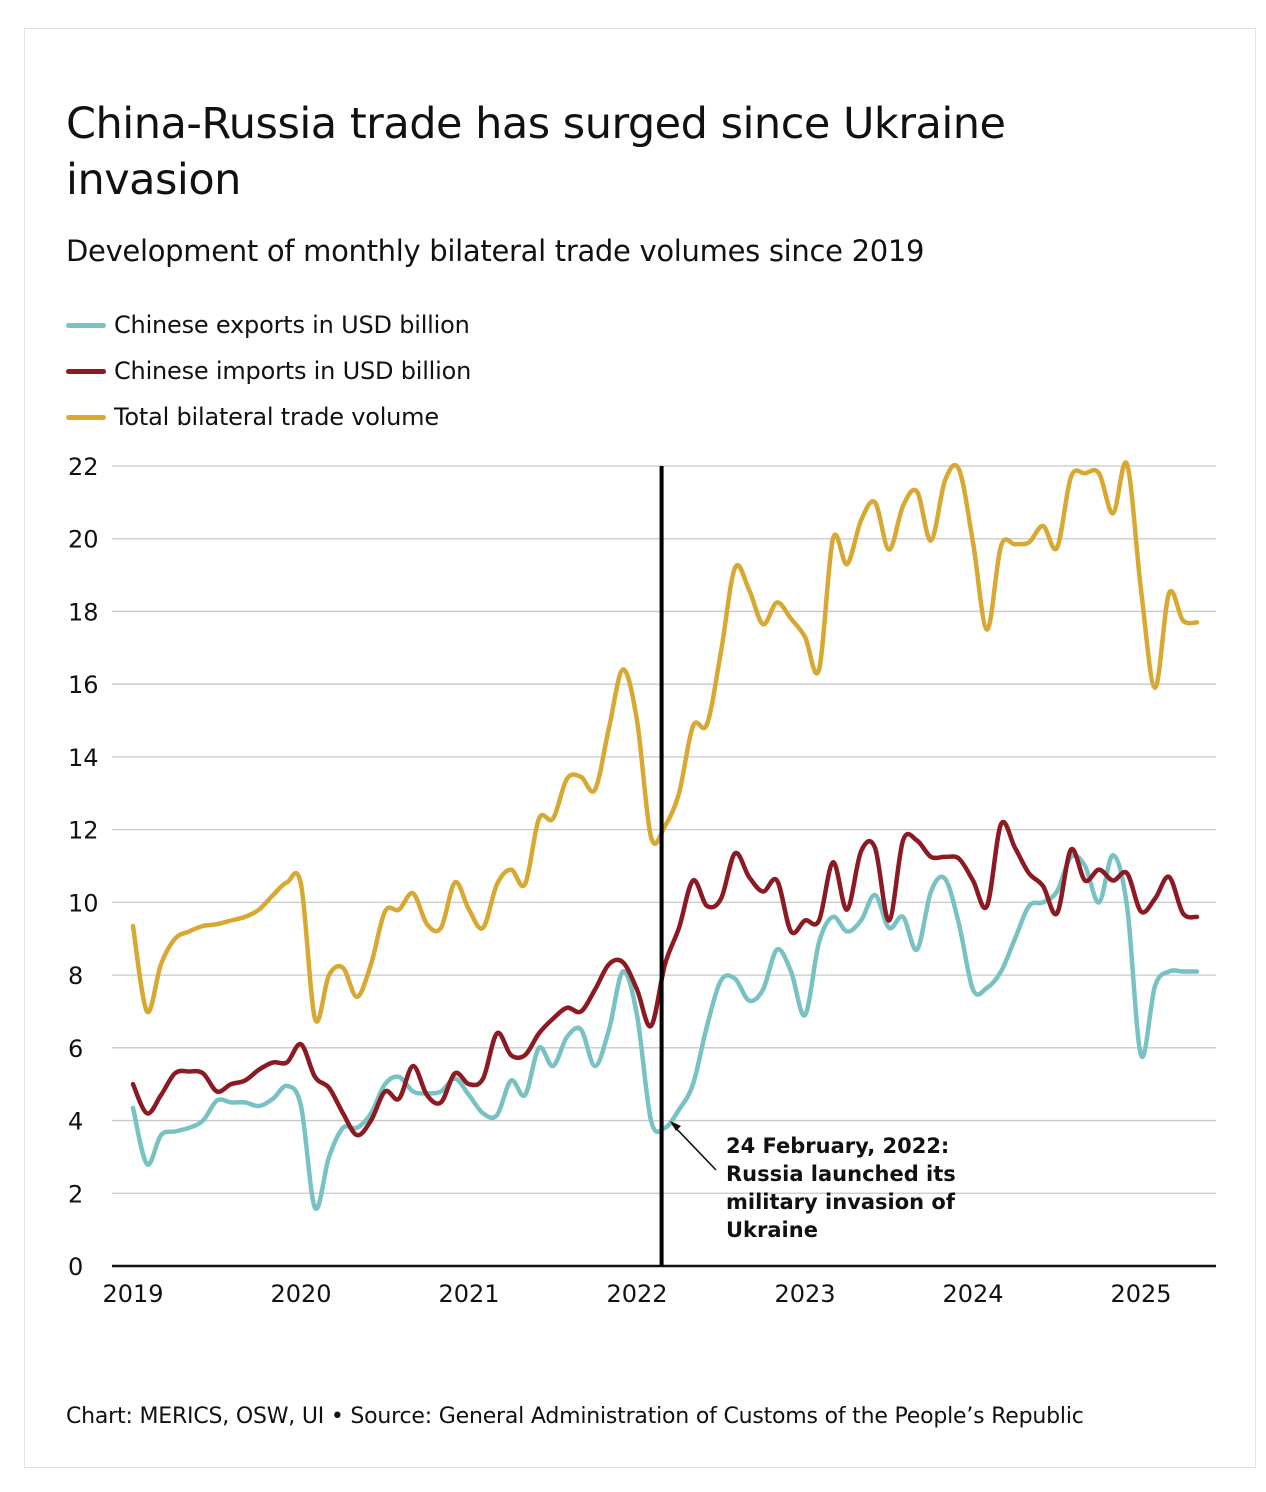 The height and width of the screenshot is (1492, 1266). What do you see at coordinates (1140, 1294) in the screenshot?
I see `x-tick-label: 2025` at bounding box center [1140, 1294].